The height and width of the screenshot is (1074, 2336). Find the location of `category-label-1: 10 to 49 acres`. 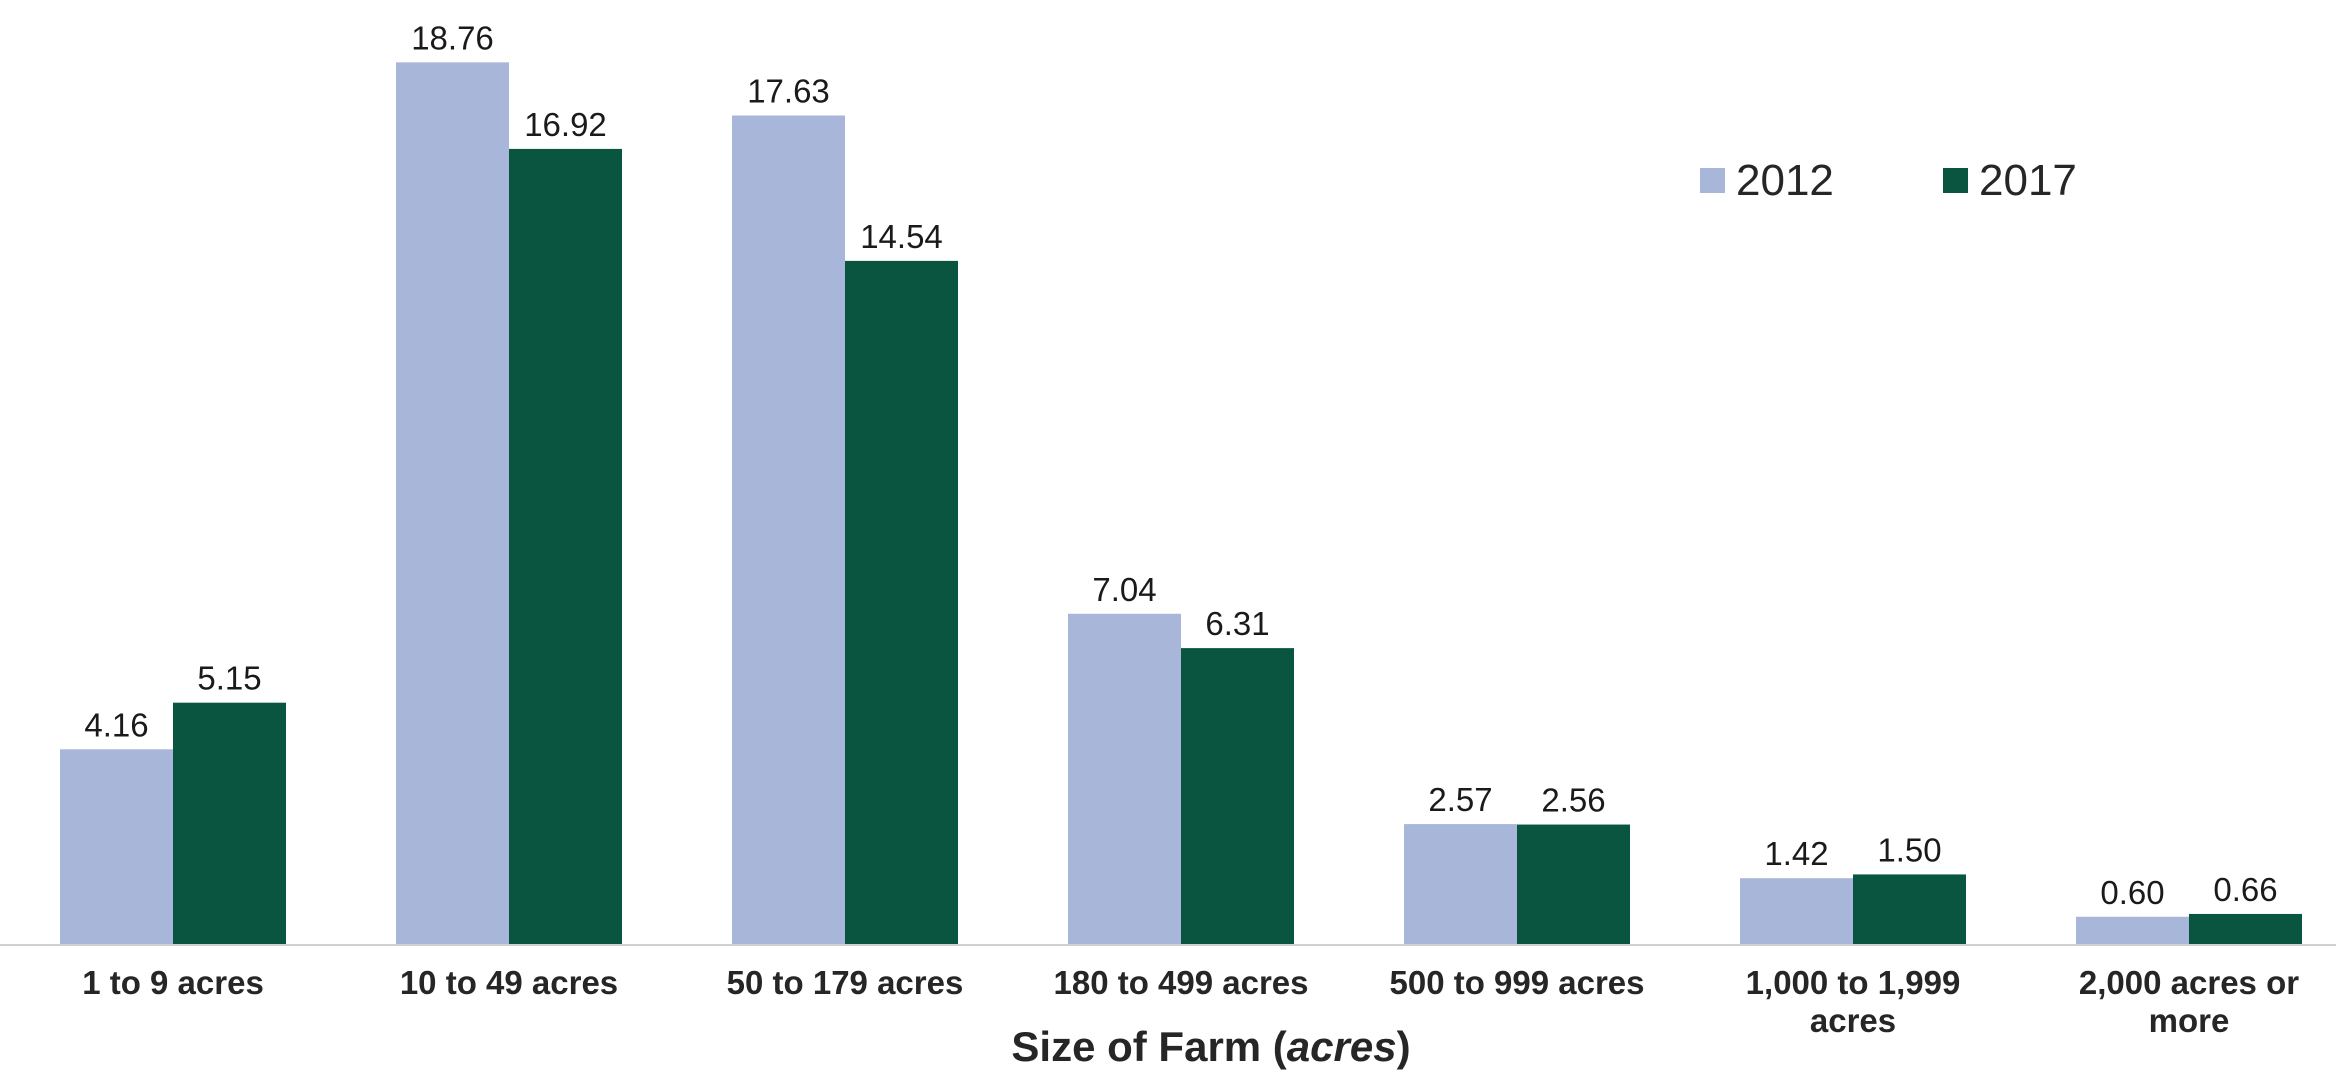

category-label-1: 10 to 49 acres is located at coordinates (509, 982).